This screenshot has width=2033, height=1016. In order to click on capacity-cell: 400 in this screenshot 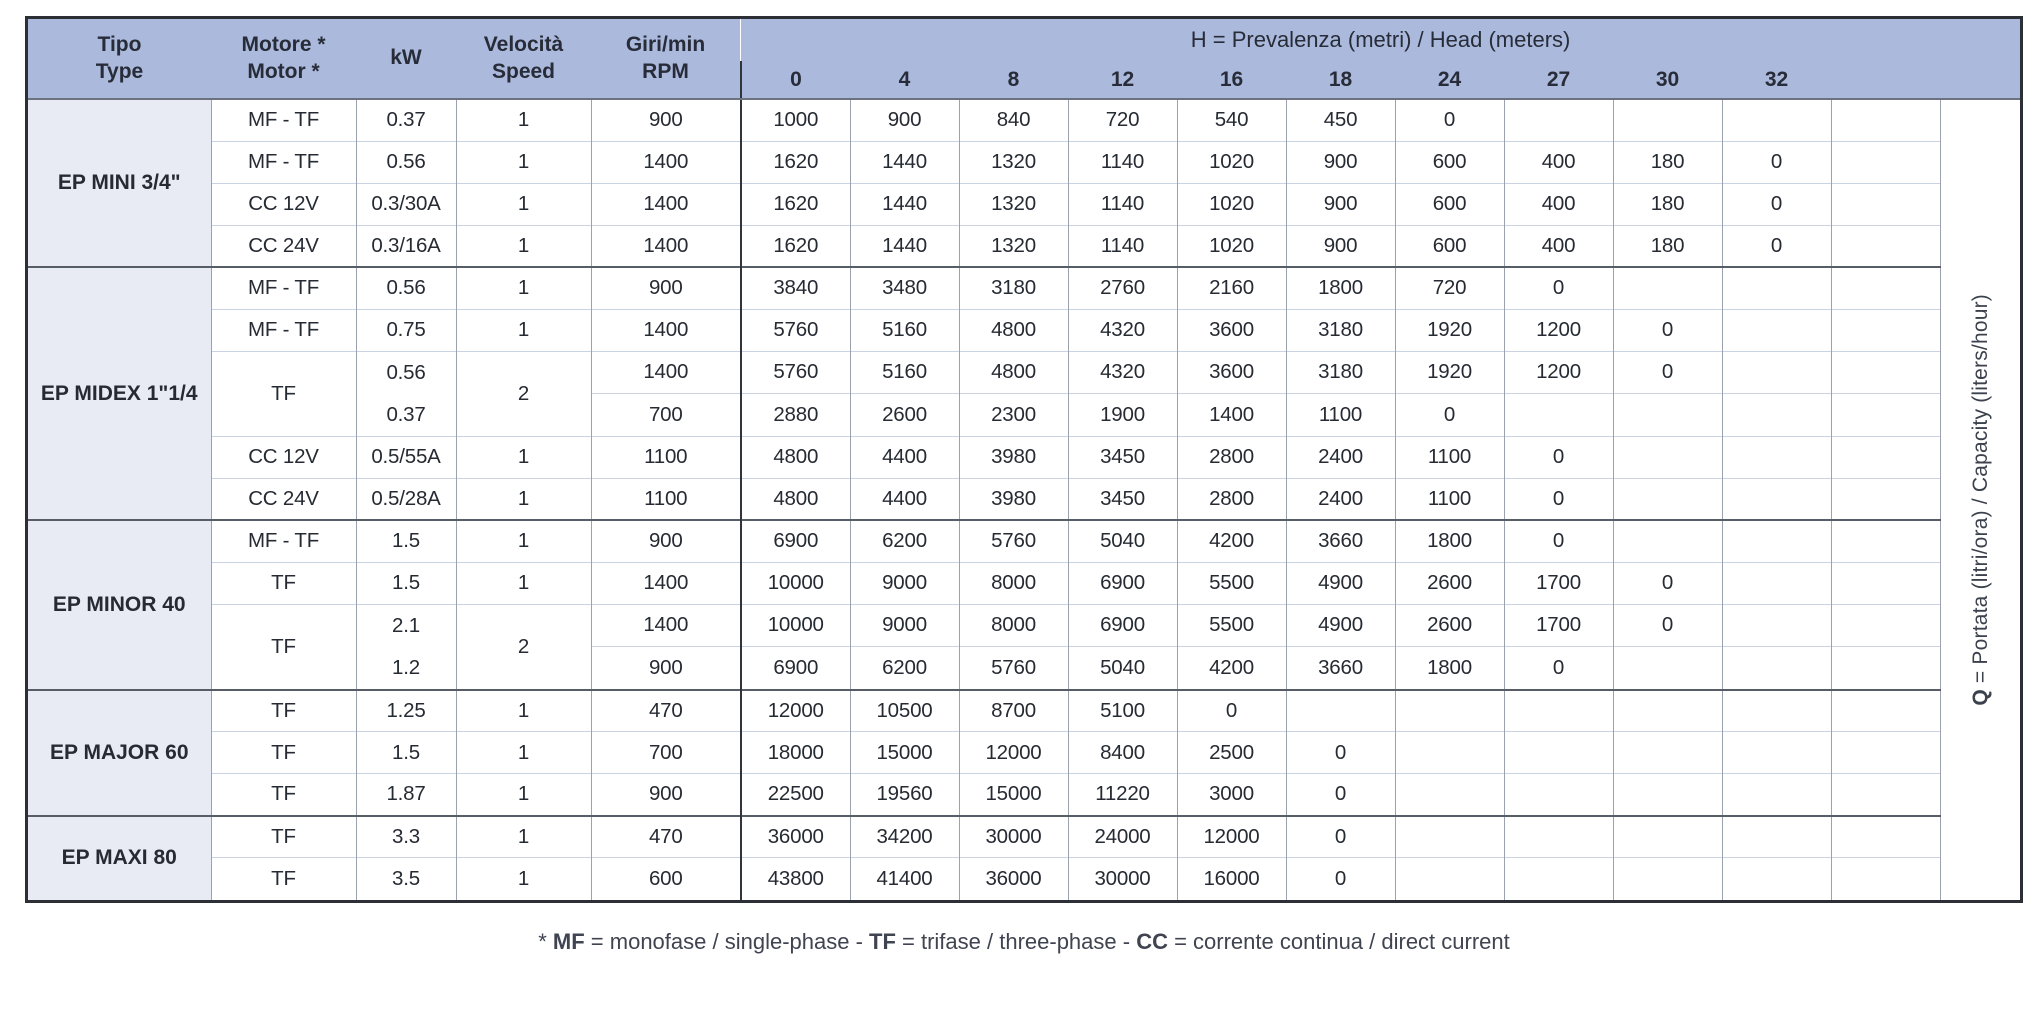, I will do `click(1558, 161)`.